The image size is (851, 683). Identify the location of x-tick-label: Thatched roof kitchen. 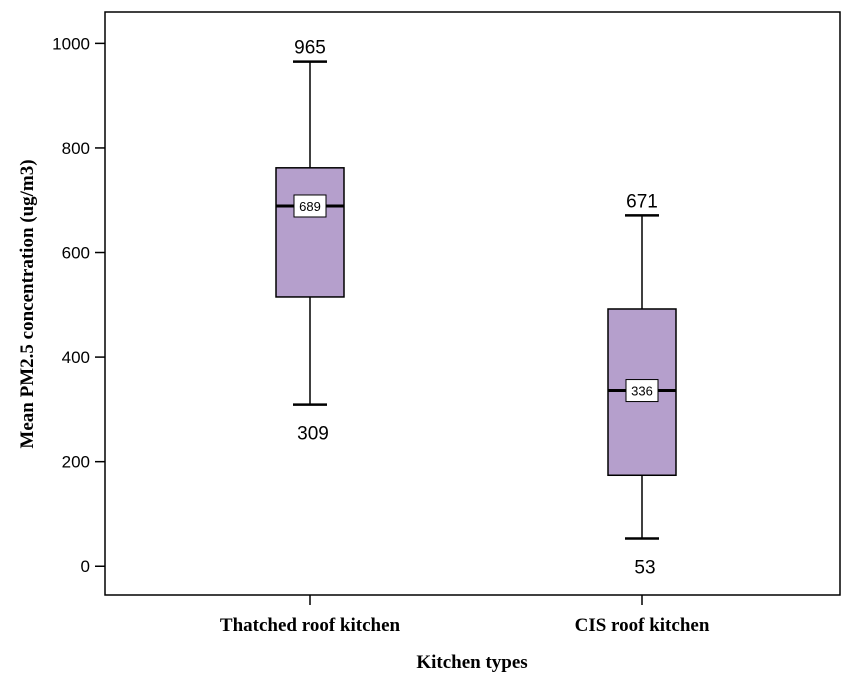
(310, 625).